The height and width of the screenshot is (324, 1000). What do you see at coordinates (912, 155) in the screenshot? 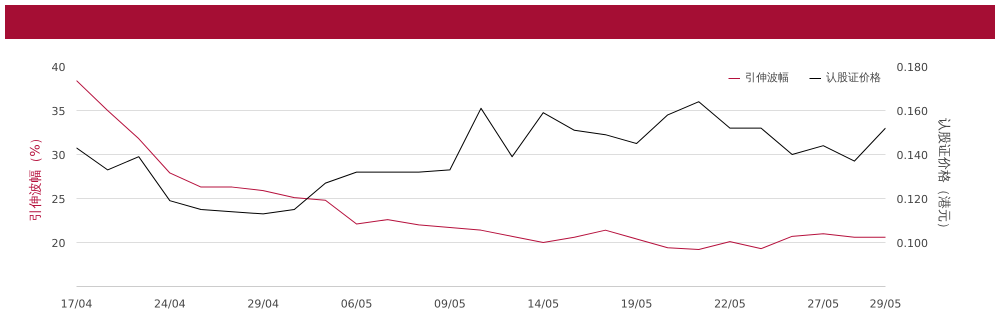
I see `y2-tick-label: 0.140` at bounding box center [912, 155].